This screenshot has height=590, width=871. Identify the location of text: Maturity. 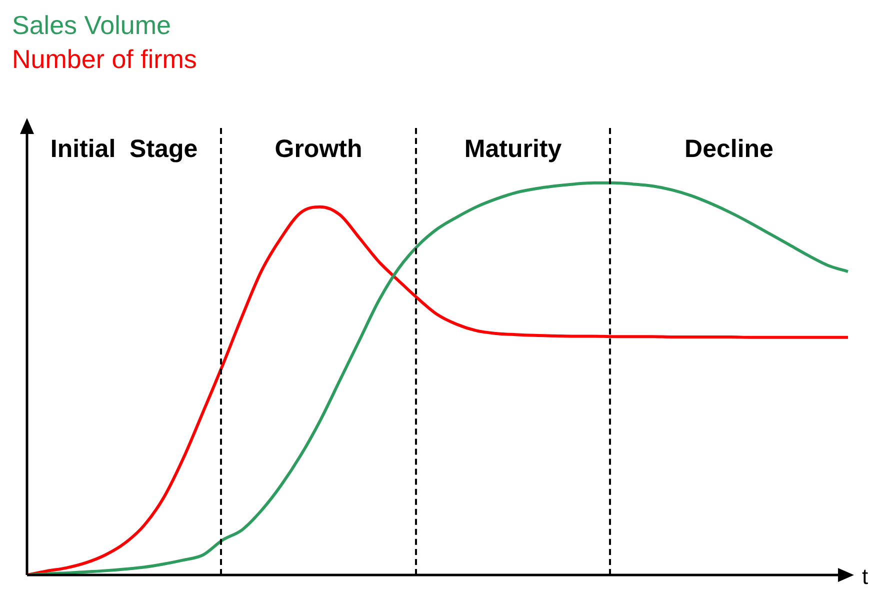
(513, 148).